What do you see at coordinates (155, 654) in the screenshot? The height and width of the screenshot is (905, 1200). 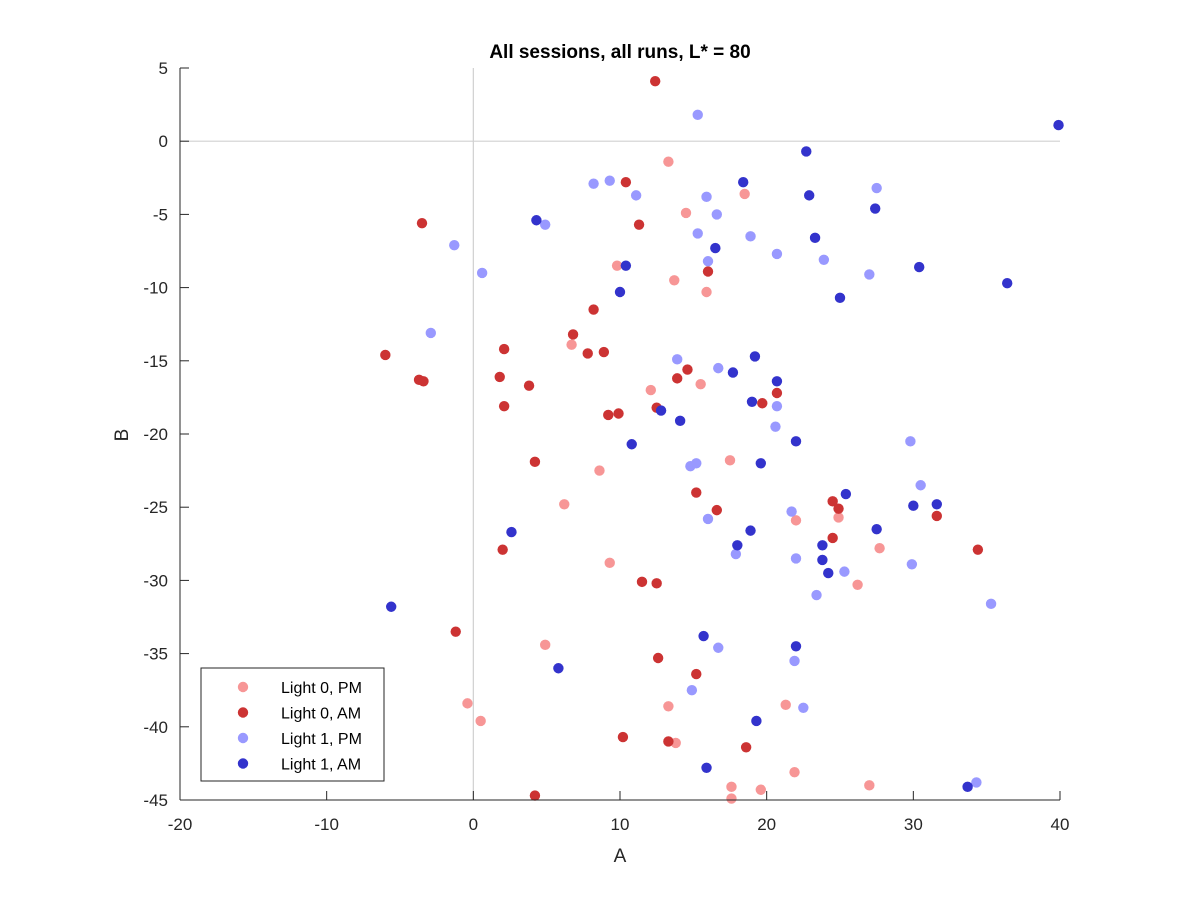 I see `y-tick-label: -35` at bounding box center [155, 654].